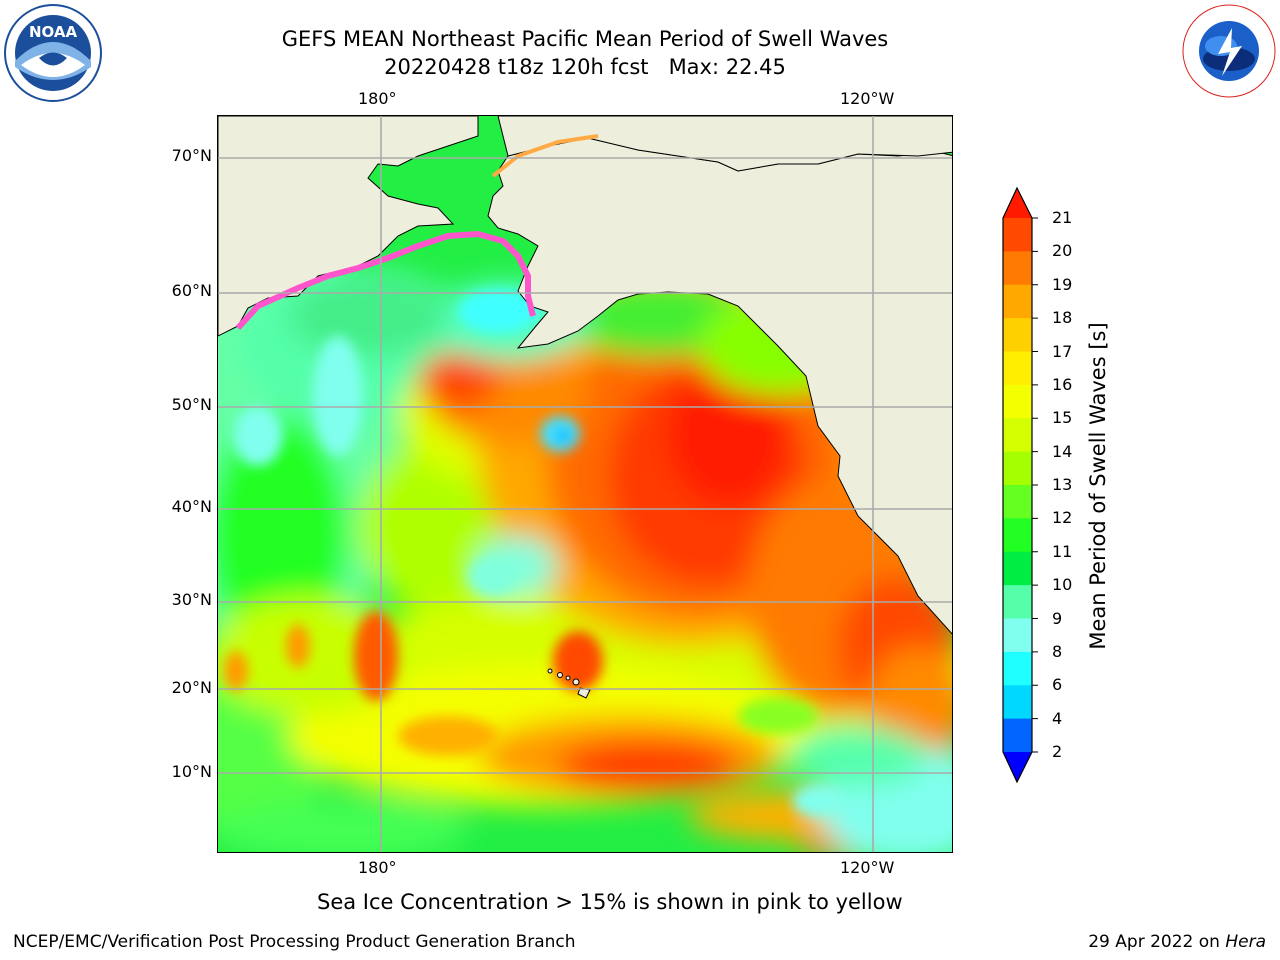 The width and height of the screenshot is (1280, 960). What do you see at coordinates (1062, 217) in the screenshot?
I see `colorbar-tick-label: 21` at bounding box center [1062, 217].